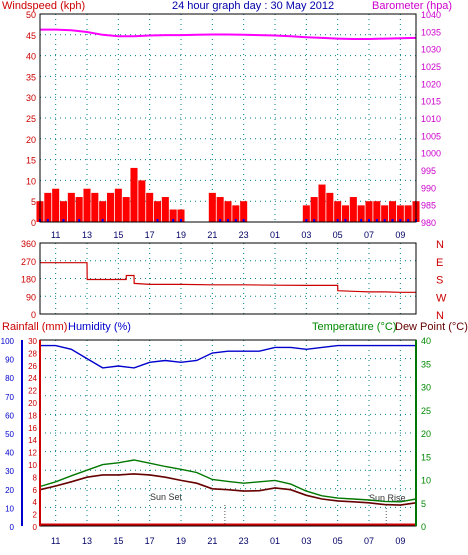 Image resolution: width=468 pixels, height=555 pixels. I want to click on dewpoint-line, so click(228, 489).